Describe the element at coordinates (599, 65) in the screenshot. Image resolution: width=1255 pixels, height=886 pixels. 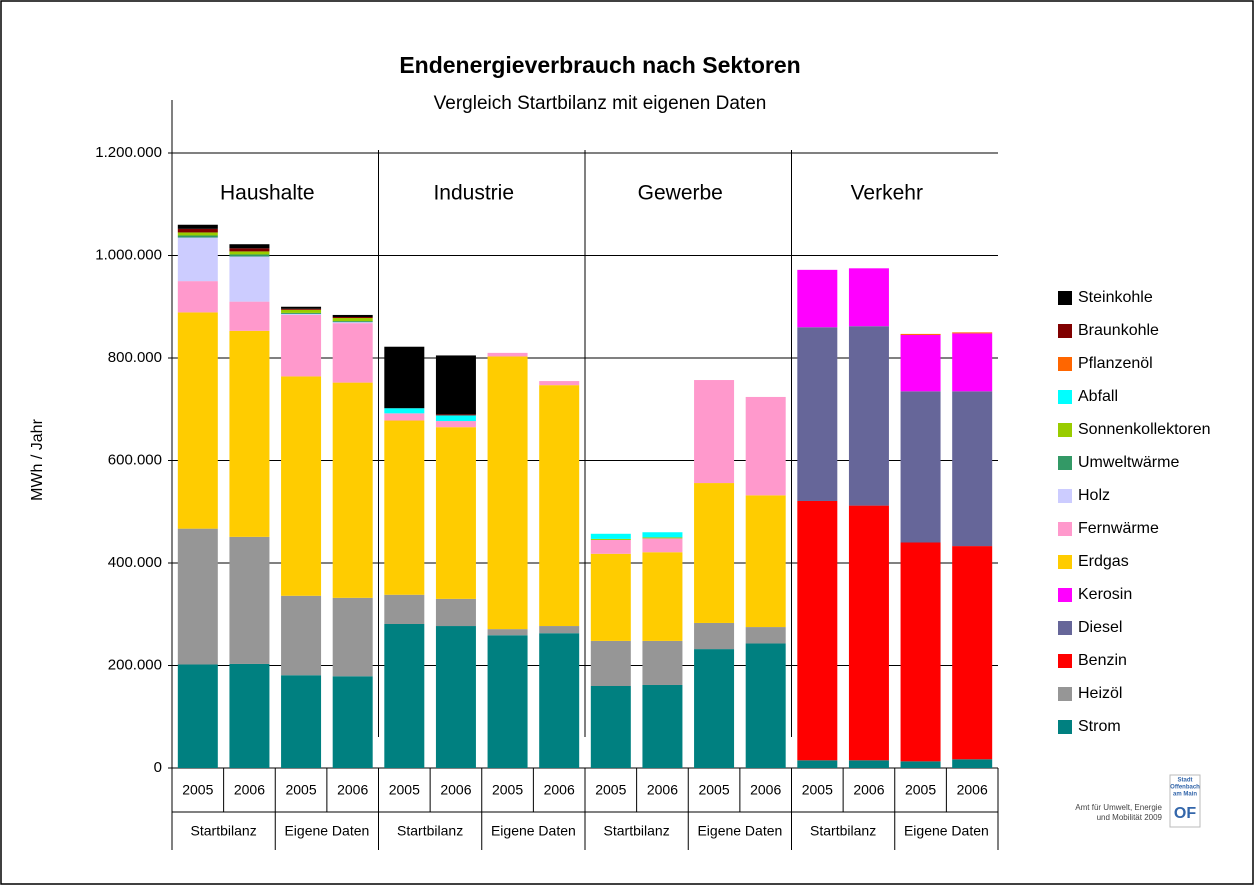
I see `chart-title: Endenergieverbrauch nach Sektoren` at that location.